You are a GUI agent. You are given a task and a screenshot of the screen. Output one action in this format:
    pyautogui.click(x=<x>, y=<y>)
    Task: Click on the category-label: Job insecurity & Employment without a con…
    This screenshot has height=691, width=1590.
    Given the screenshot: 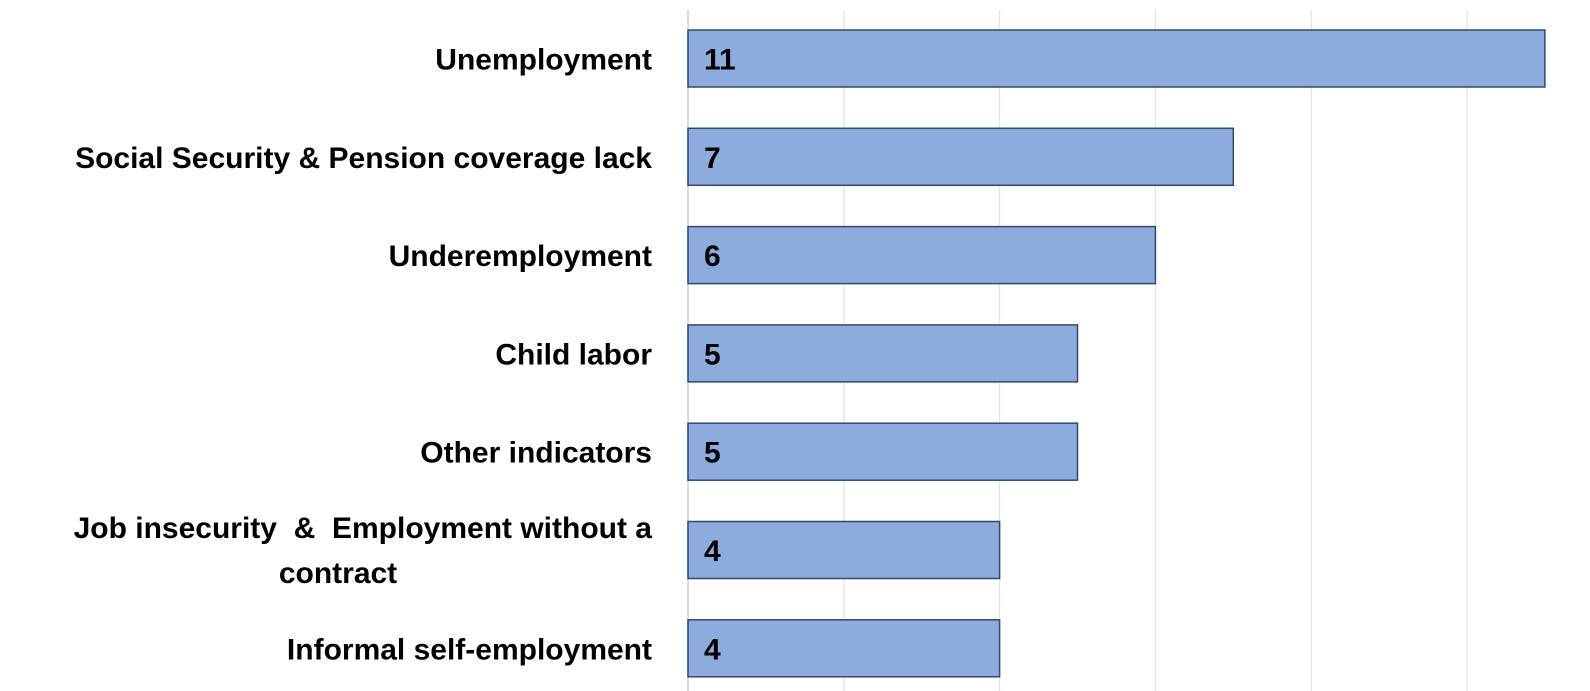 What is the action you would take?
    pyautogui.click(x=363, y=551)
    